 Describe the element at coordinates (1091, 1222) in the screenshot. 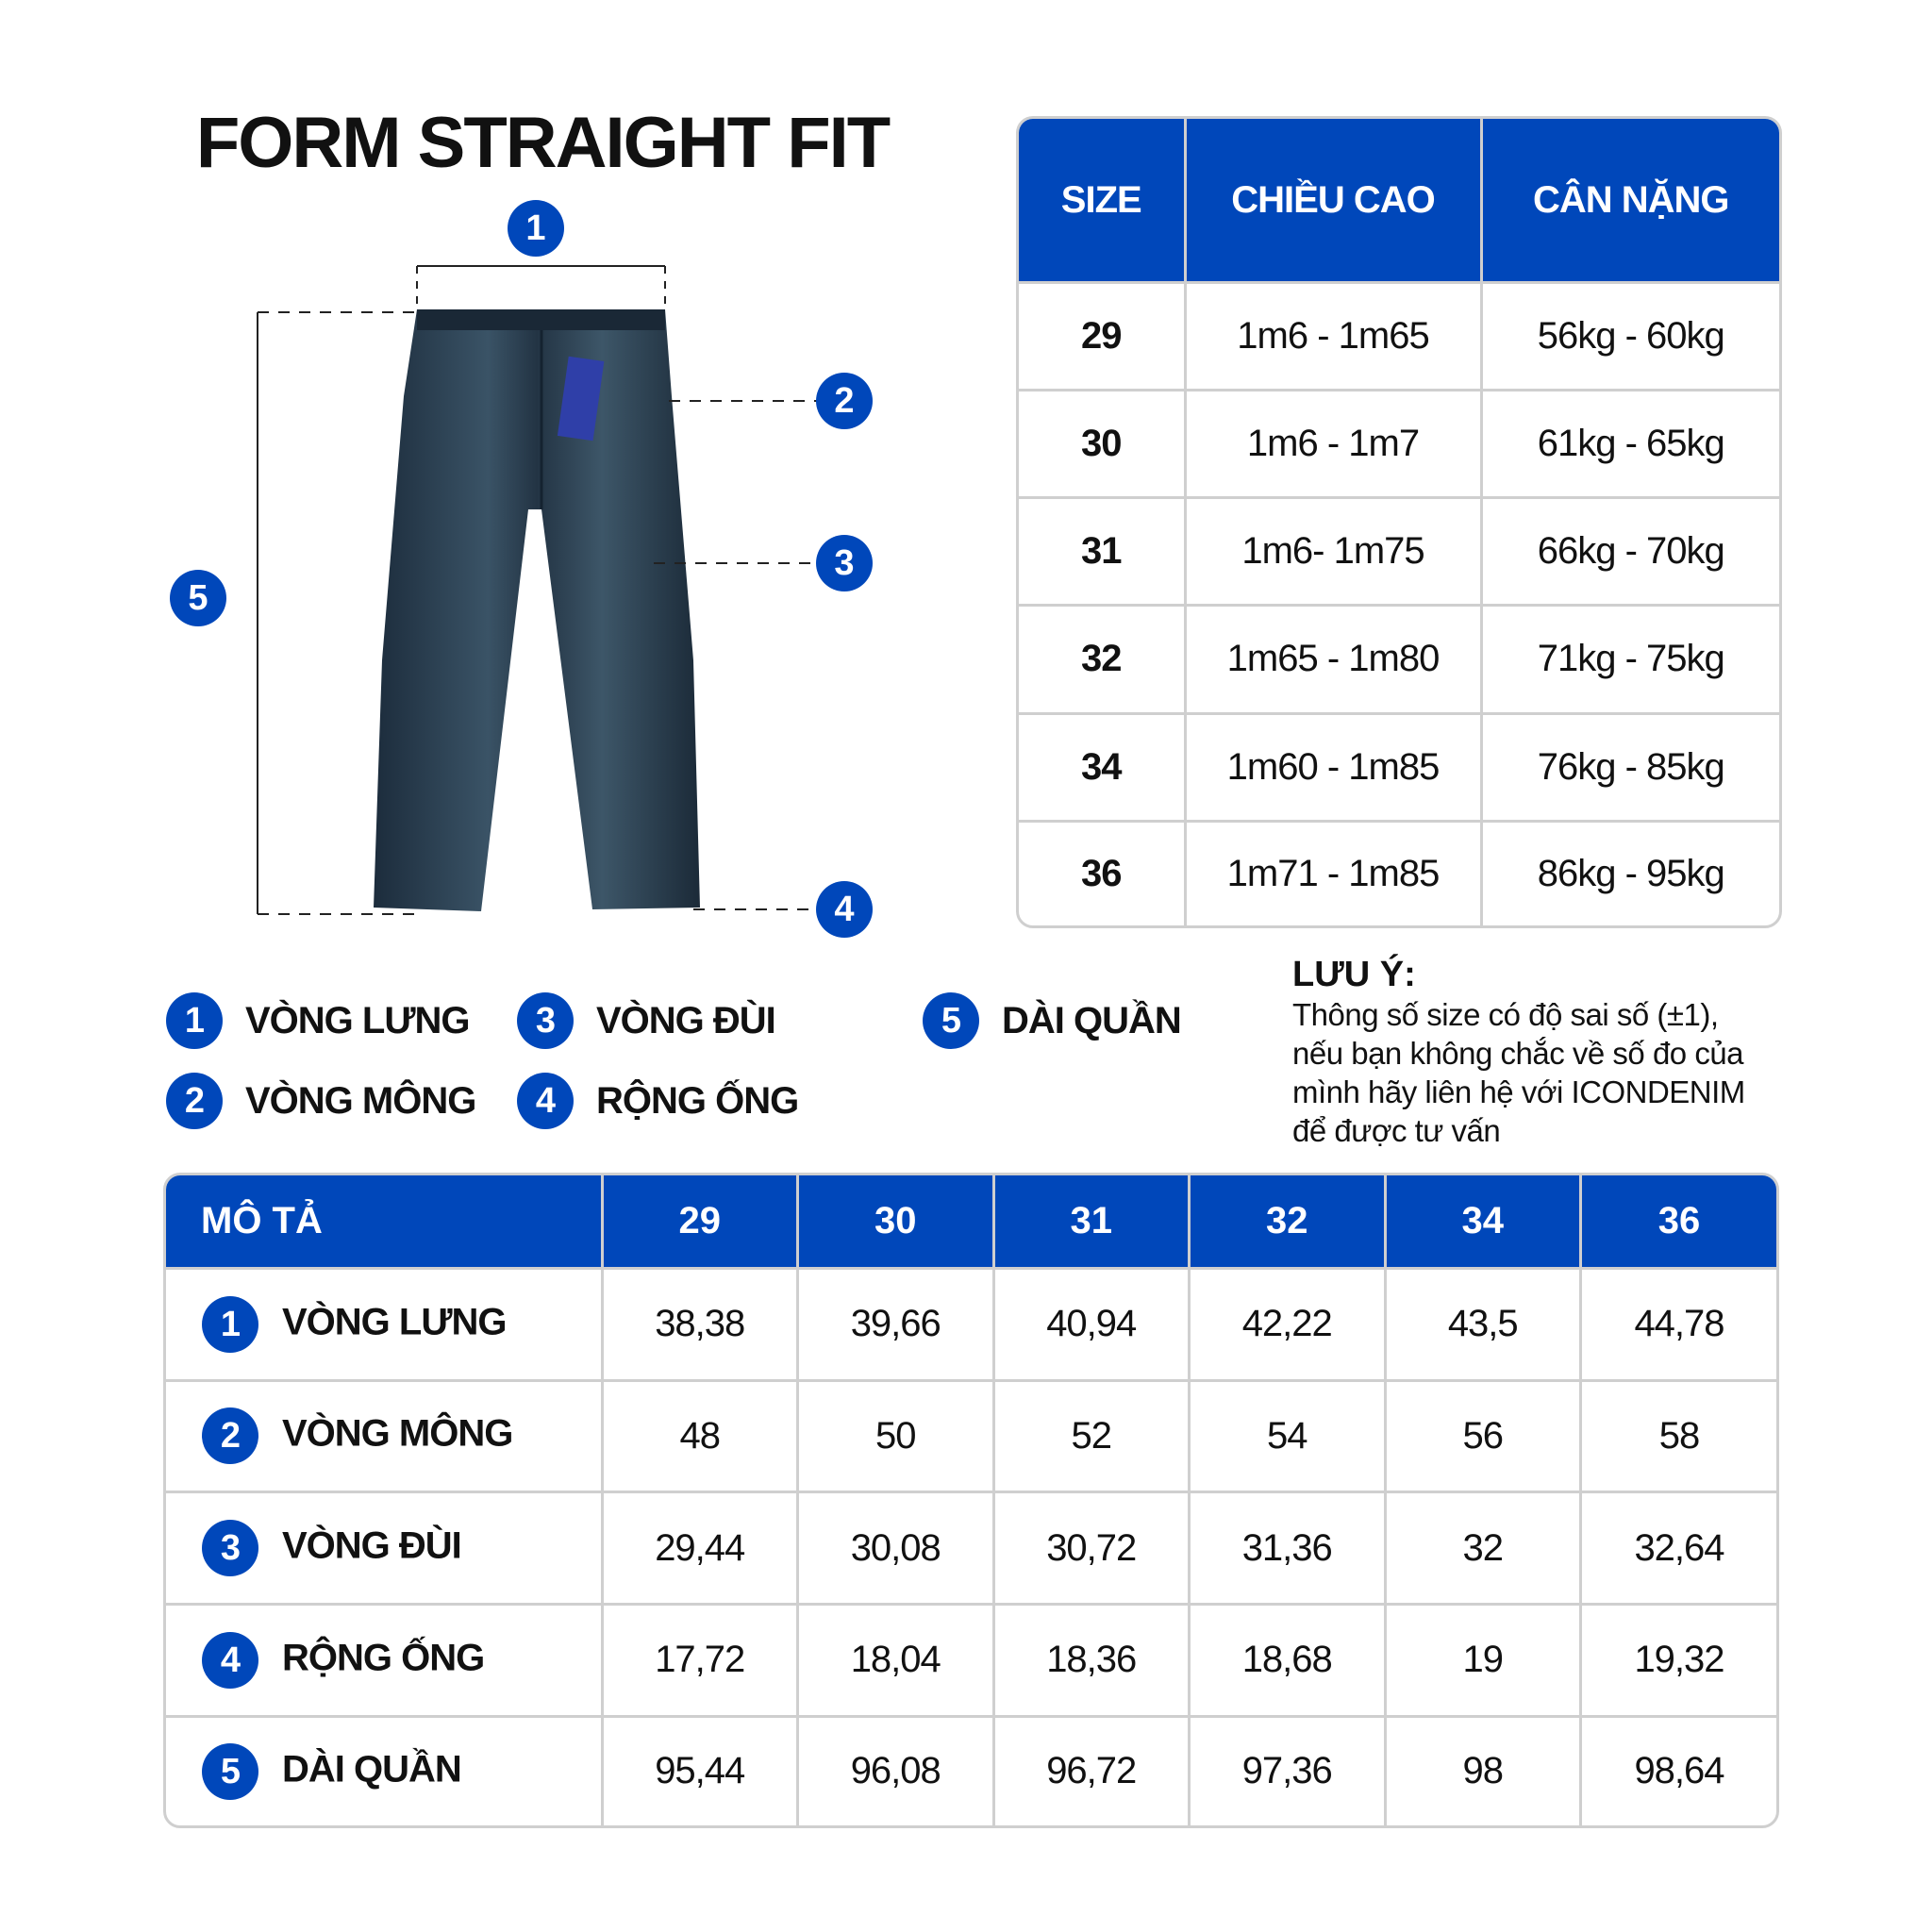

I see `size-header: 31` at that location.